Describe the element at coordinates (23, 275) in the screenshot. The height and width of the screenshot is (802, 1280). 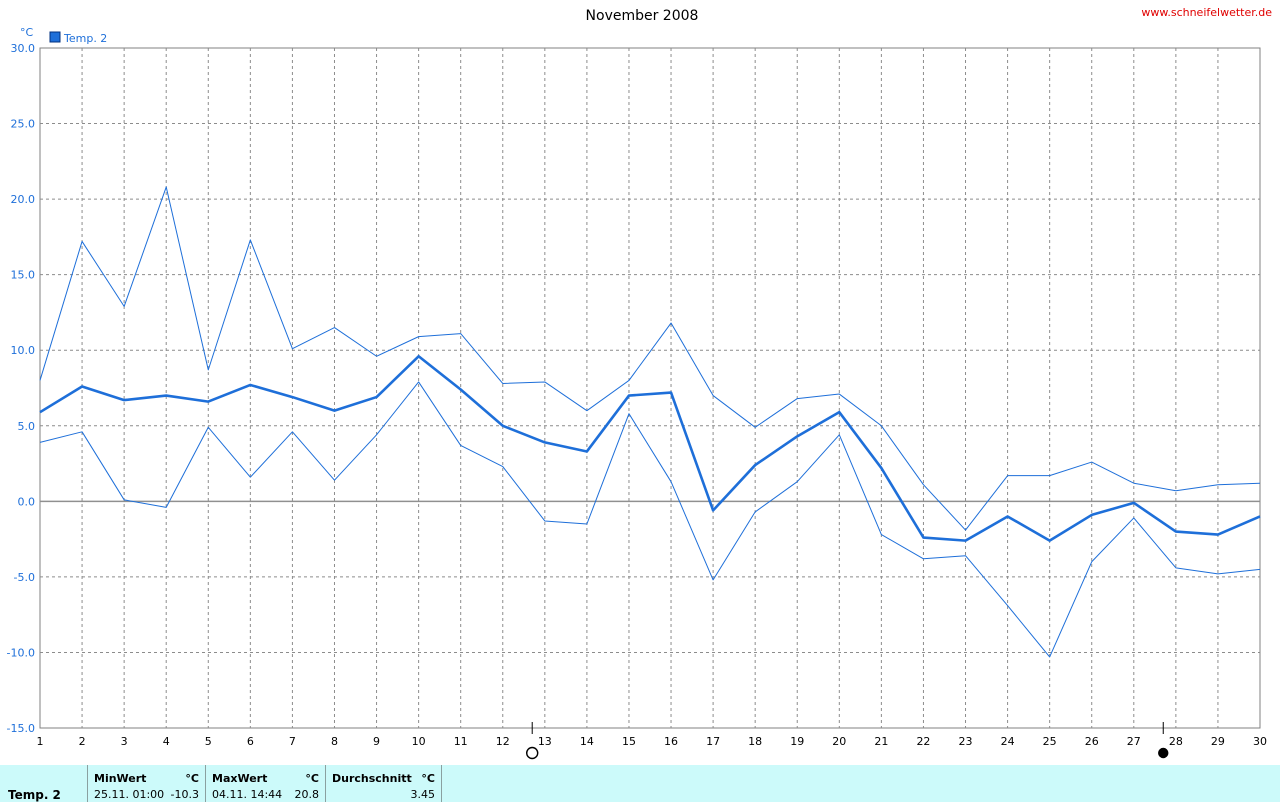
I see `y-tick-label: 15.0` at that location.